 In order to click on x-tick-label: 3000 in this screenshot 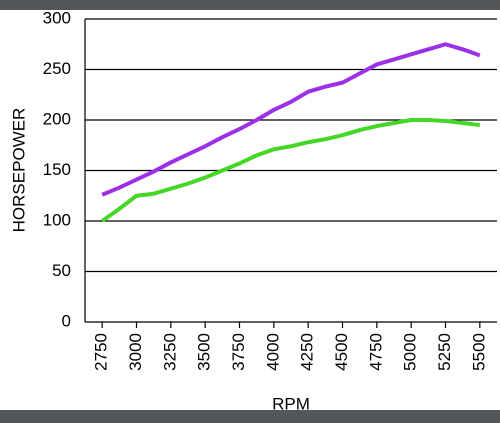, I will do `click(135, 352)`.